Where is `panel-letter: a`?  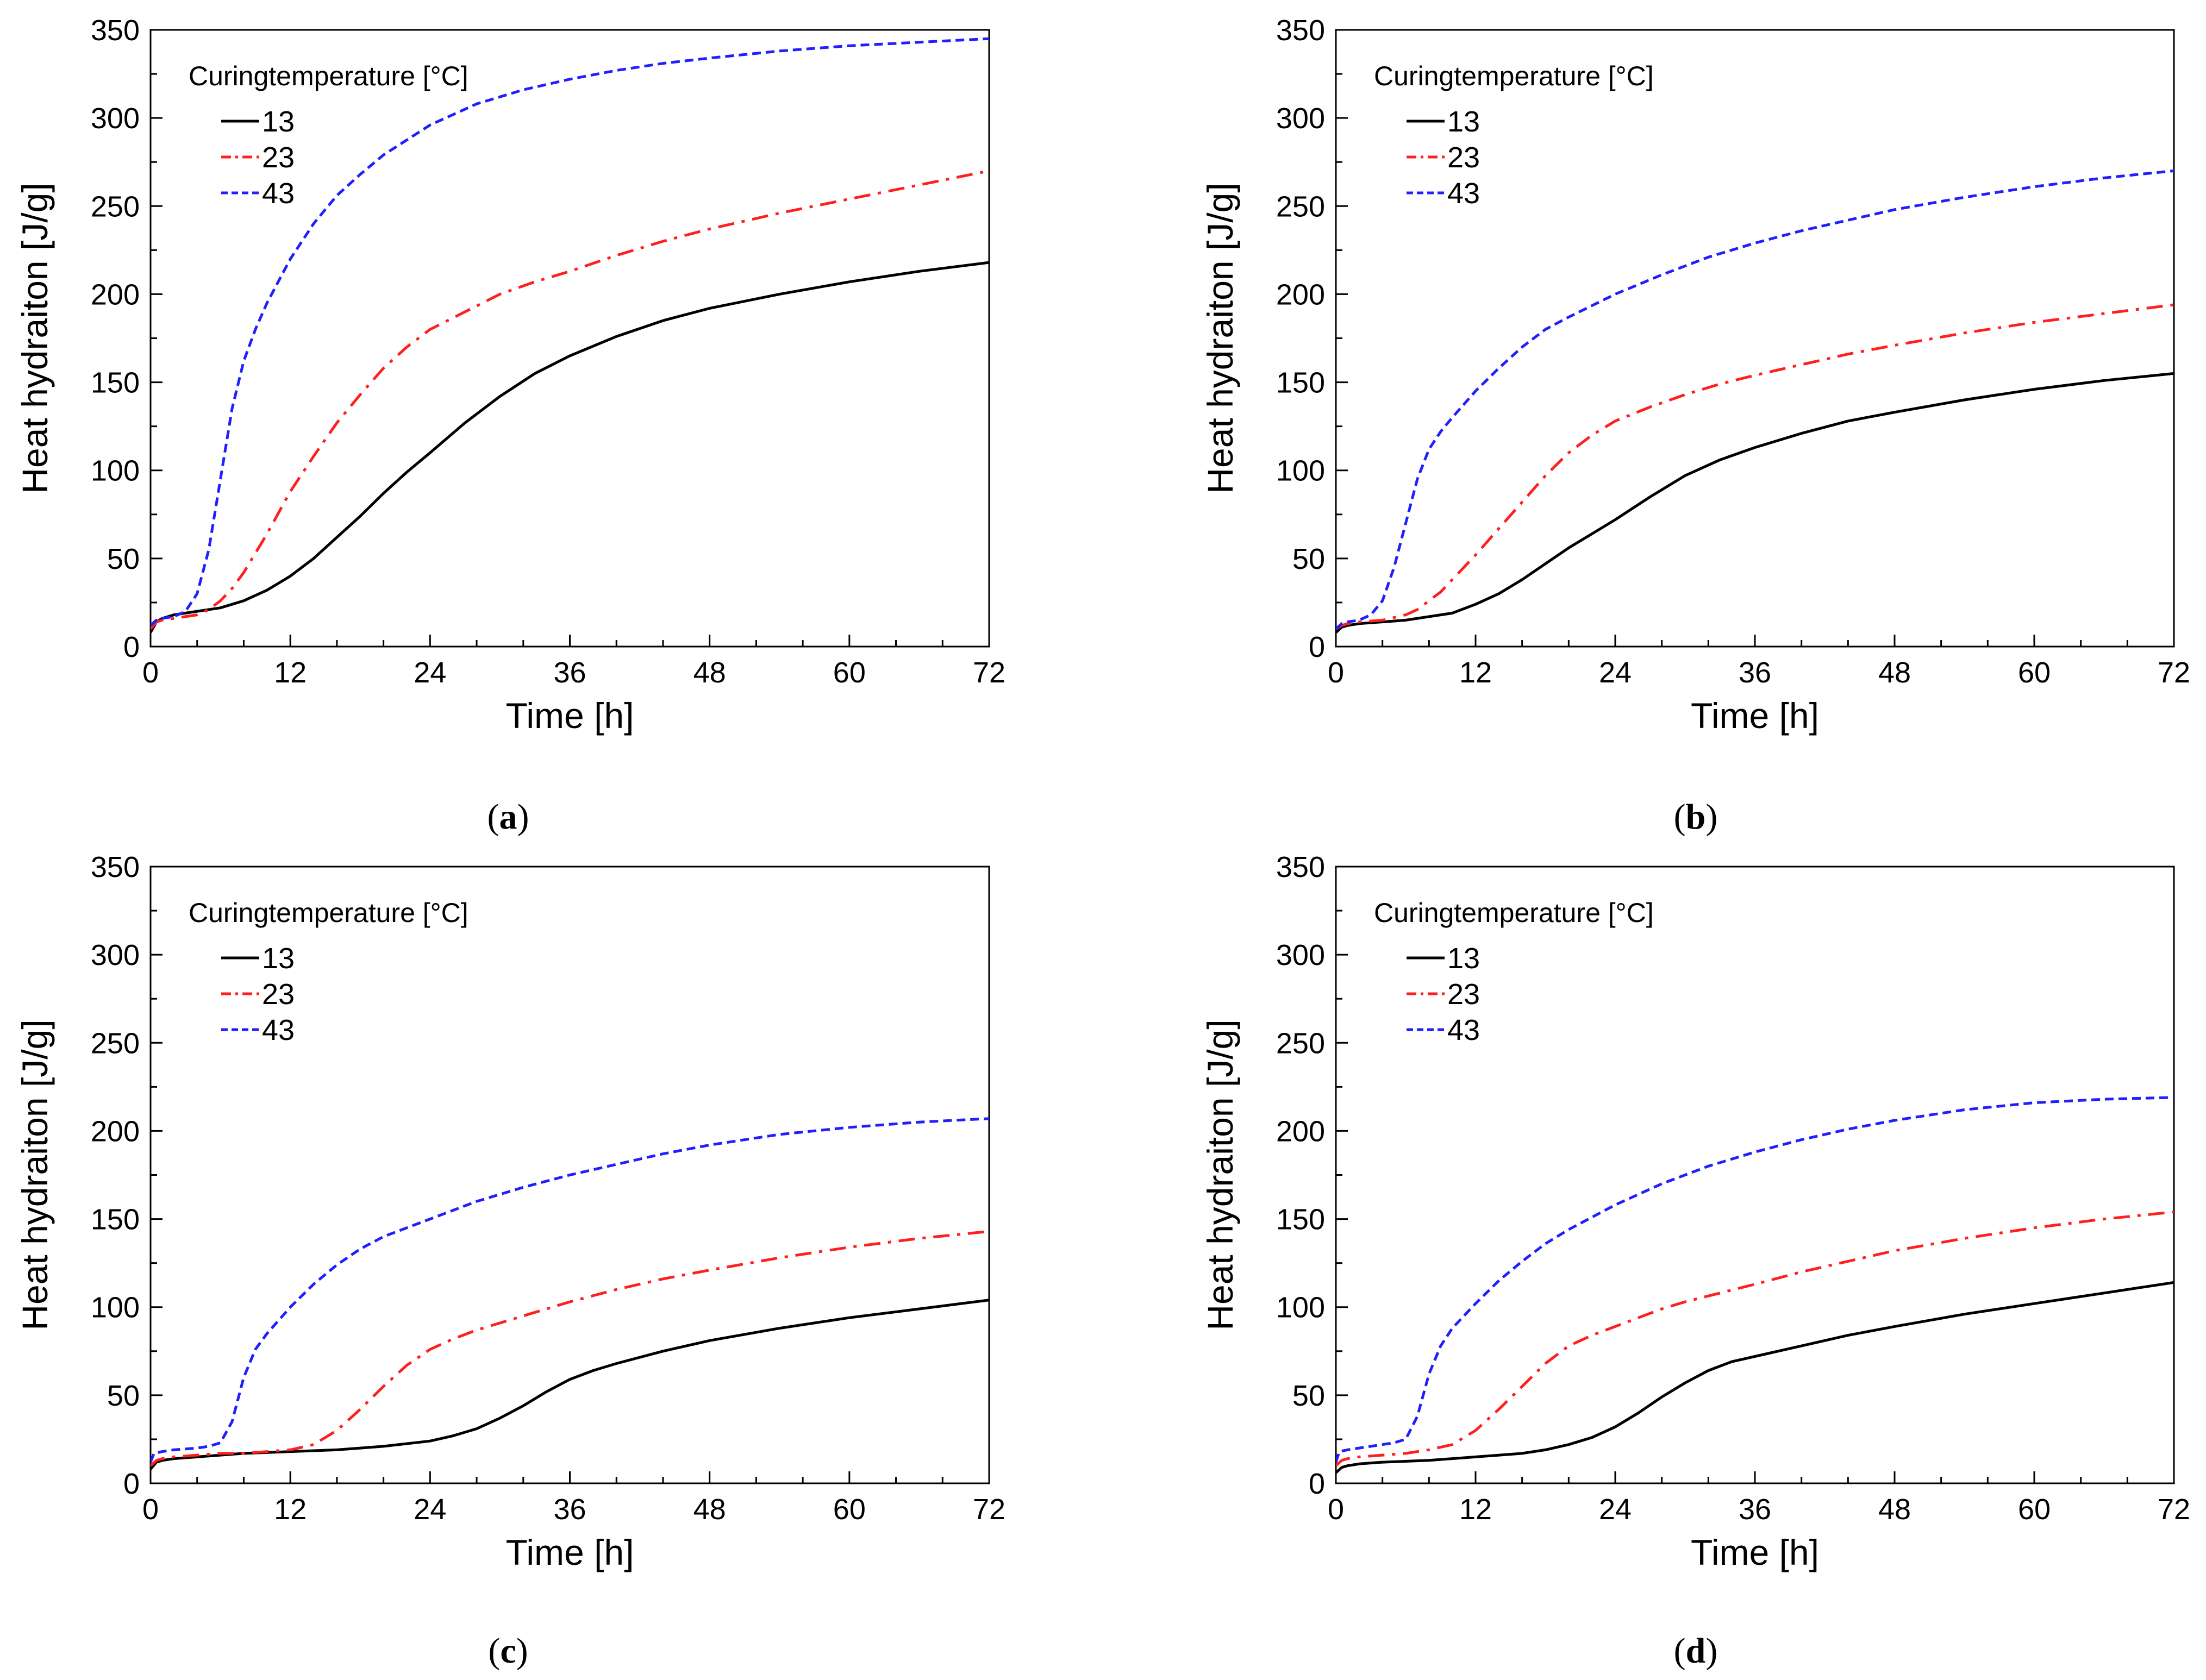 panel-letter: a is located at coordinates (508, 817).